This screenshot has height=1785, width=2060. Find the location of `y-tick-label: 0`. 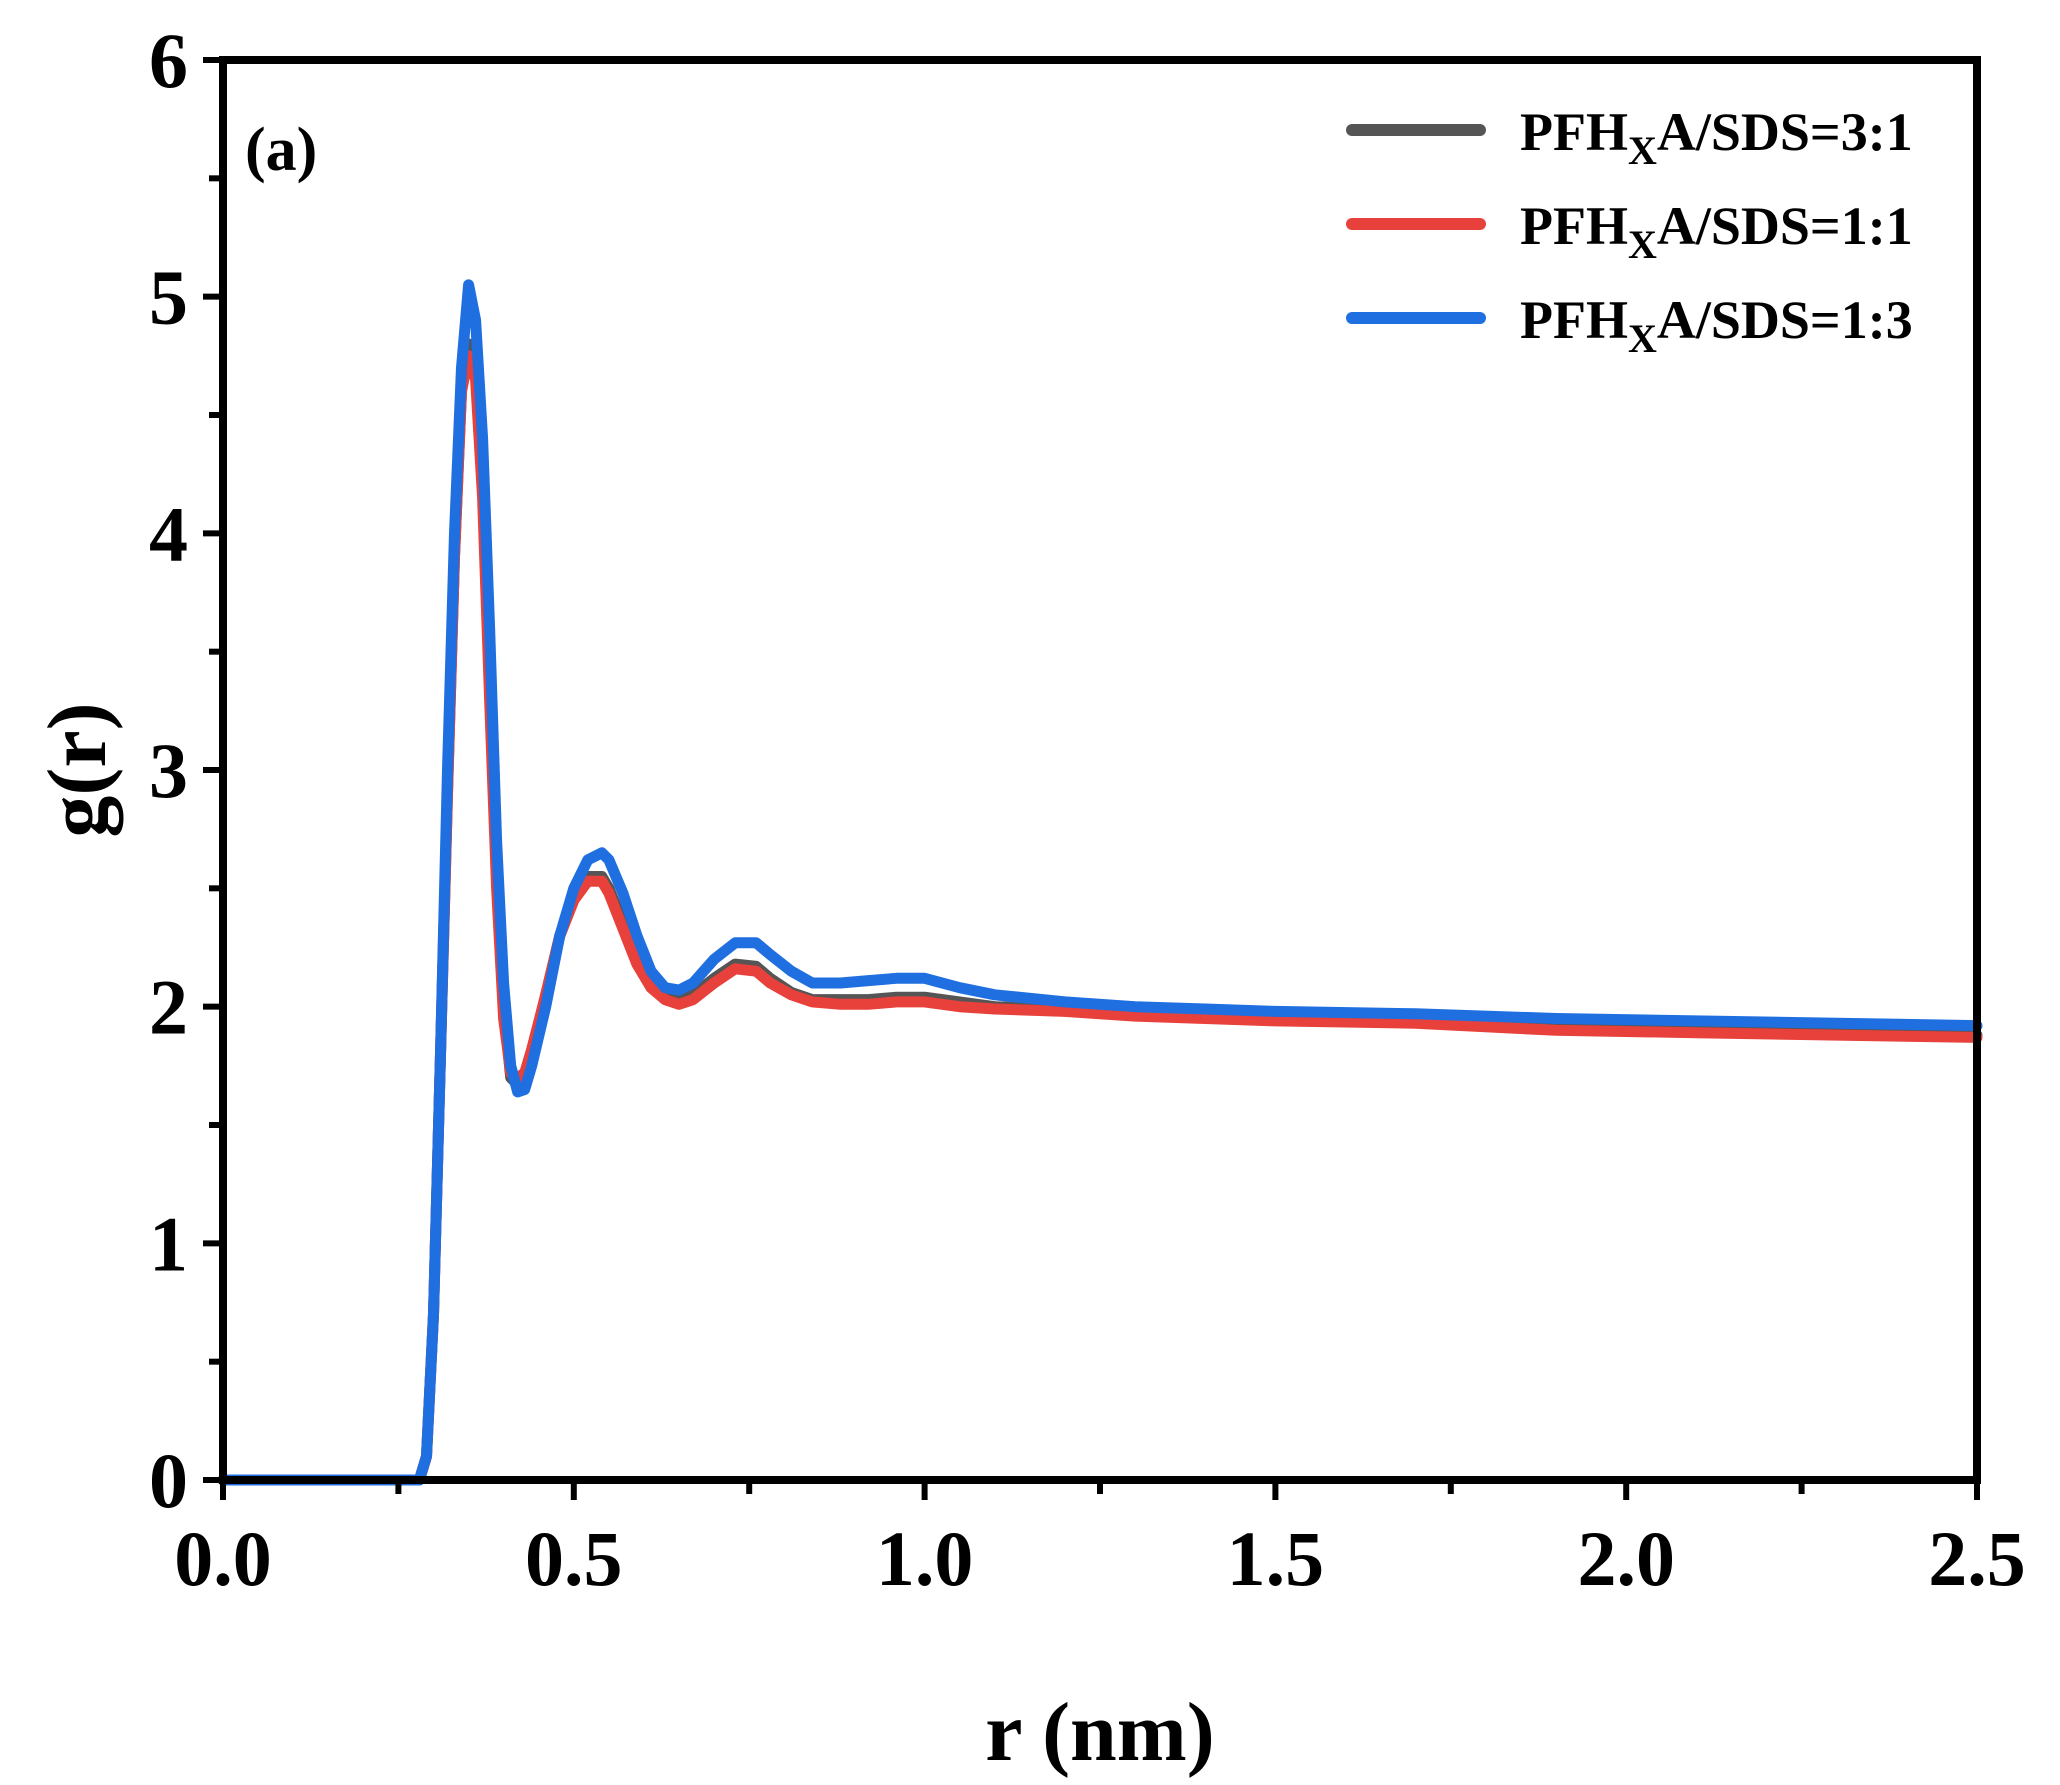

y-tick-label: 0 is located at coordinates (168, 1480).